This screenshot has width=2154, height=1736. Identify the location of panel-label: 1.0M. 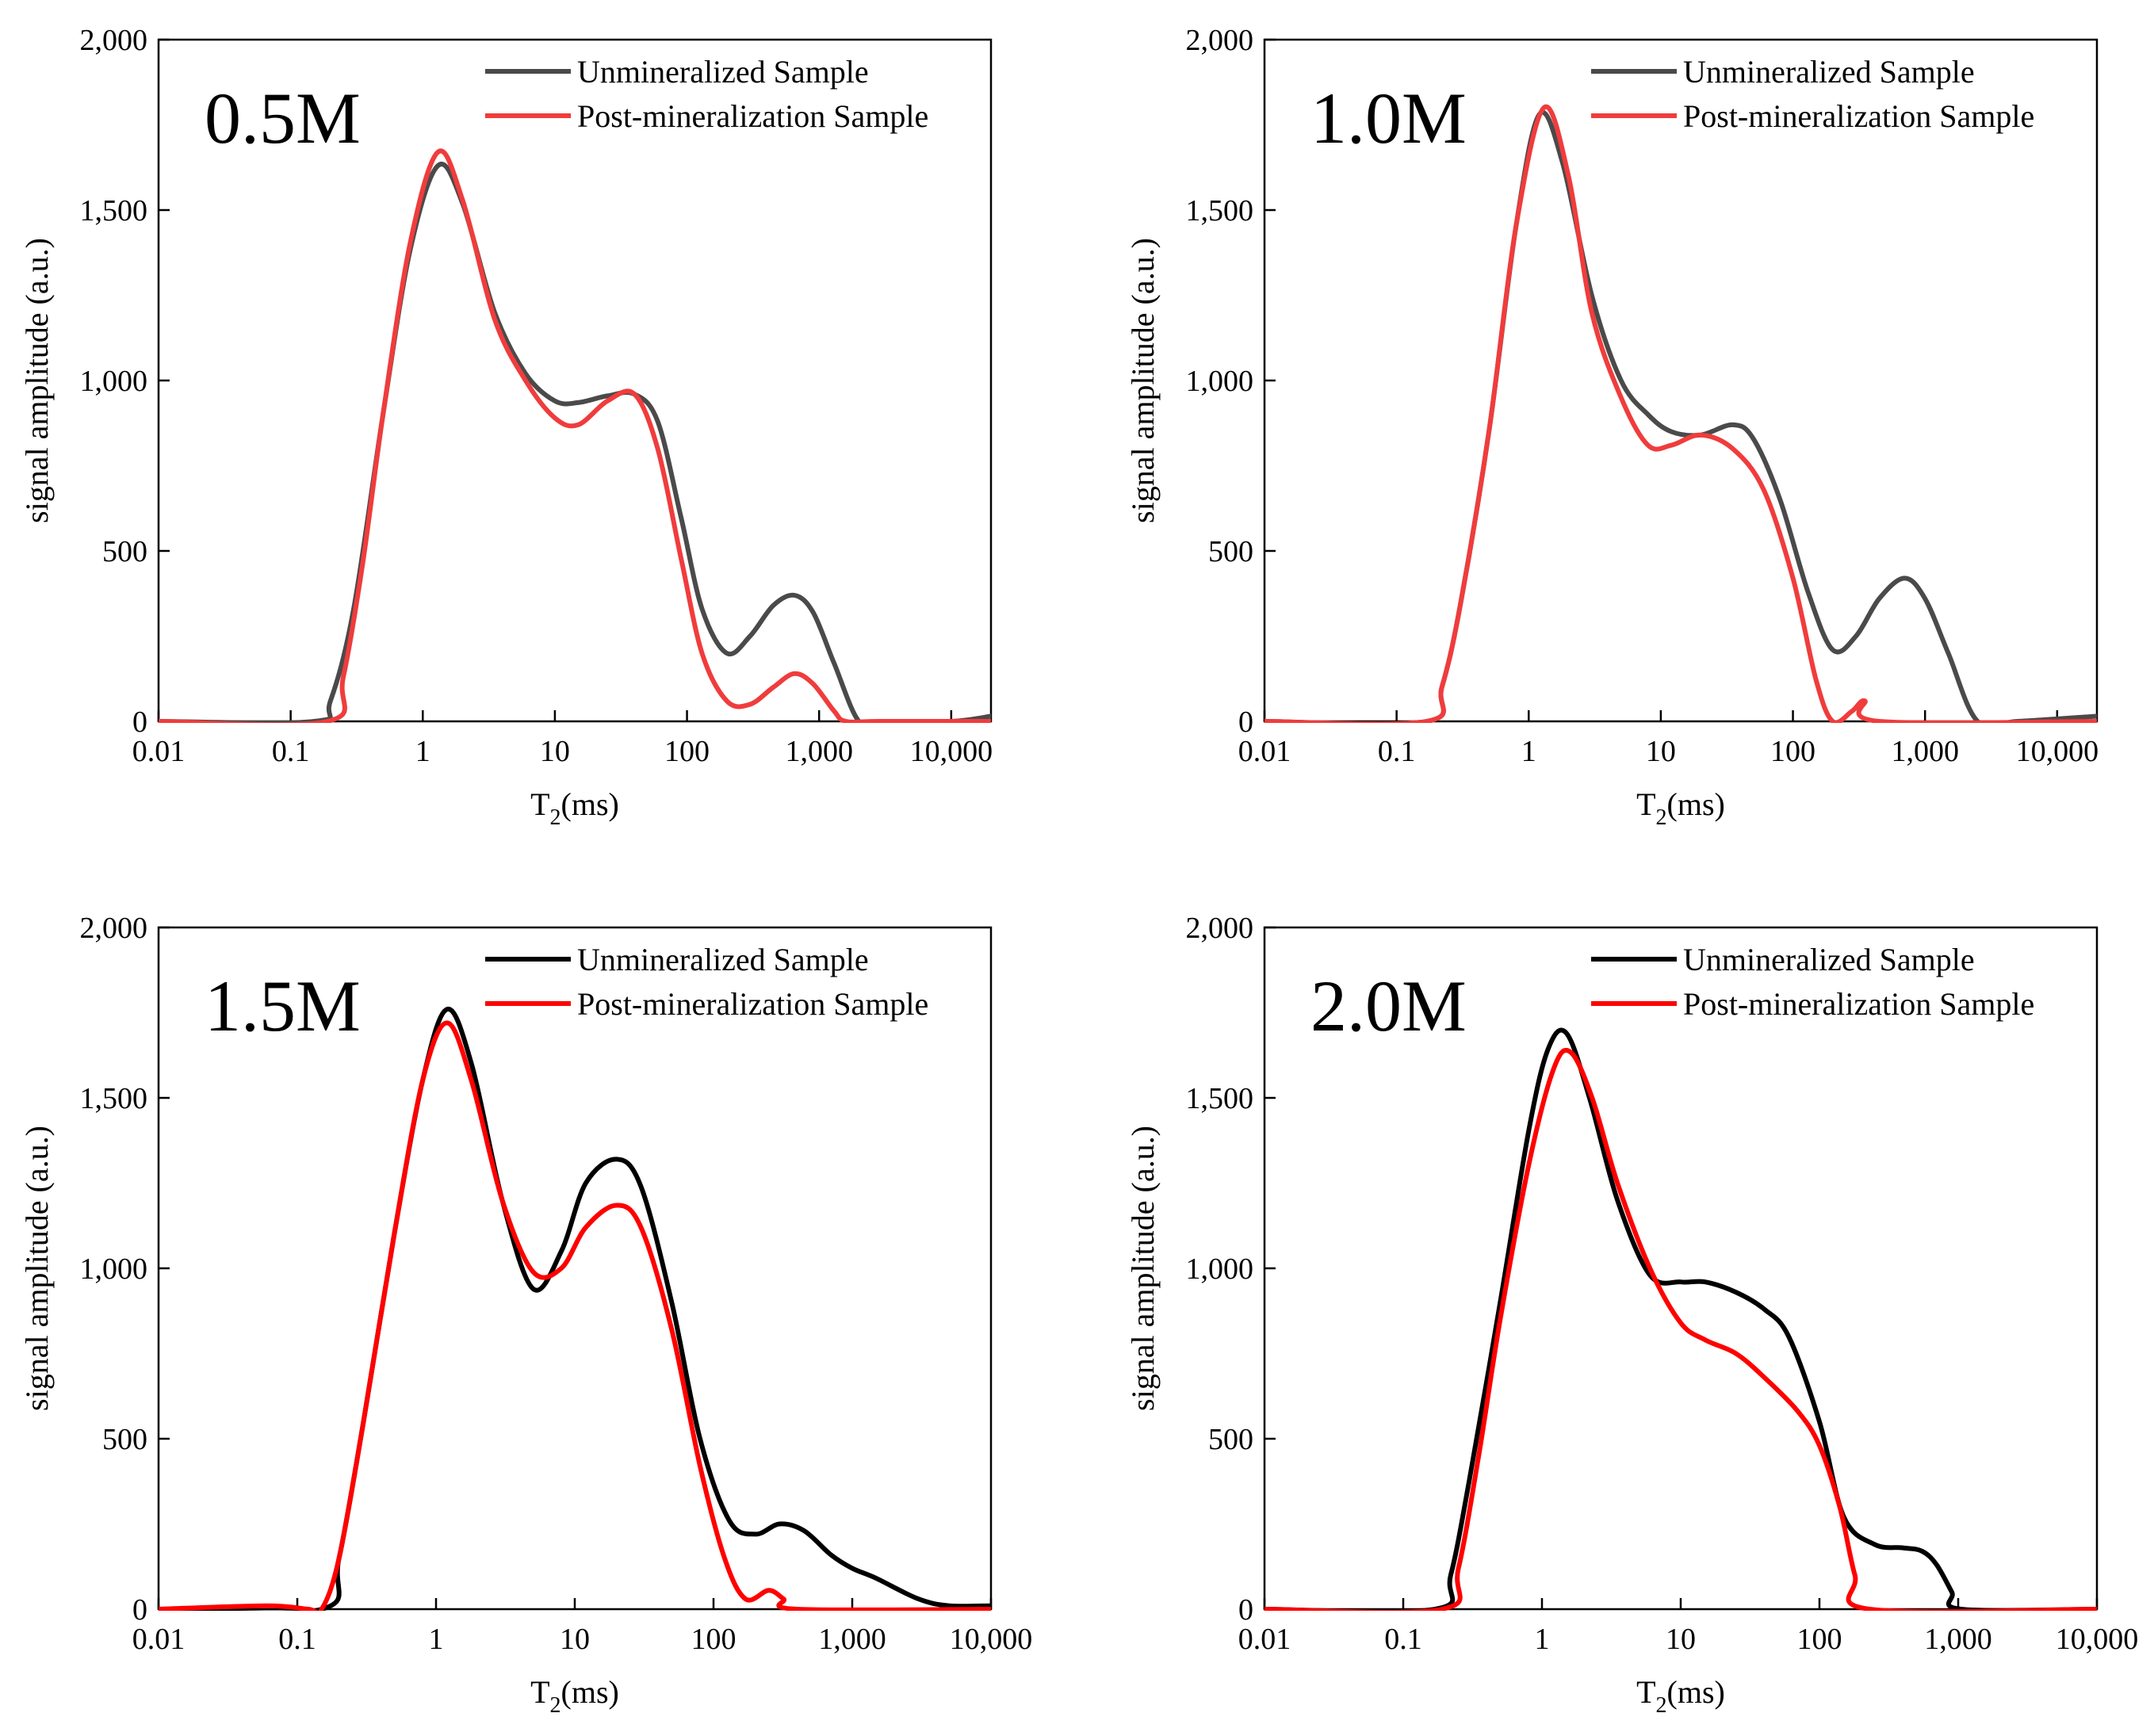
(1388, 118).